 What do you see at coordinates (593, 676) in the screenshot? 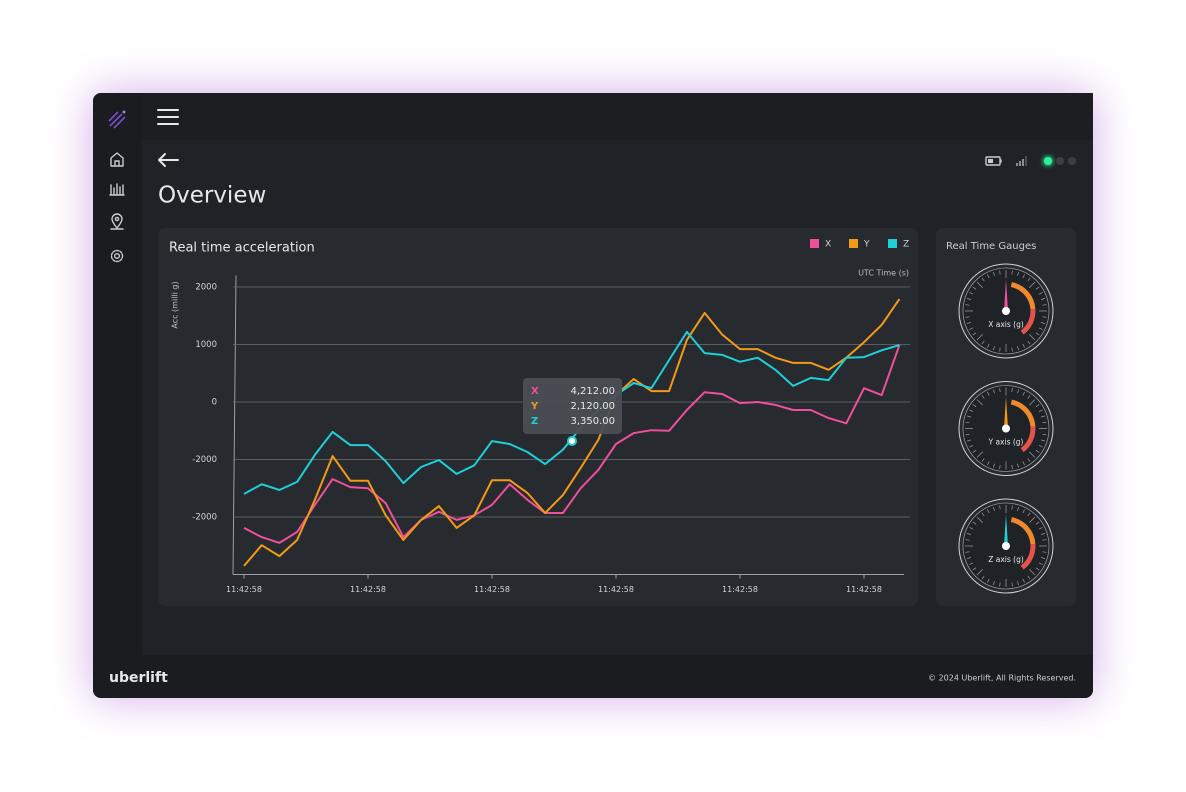
I see `footer-bar` at bounding box center [593, 676].